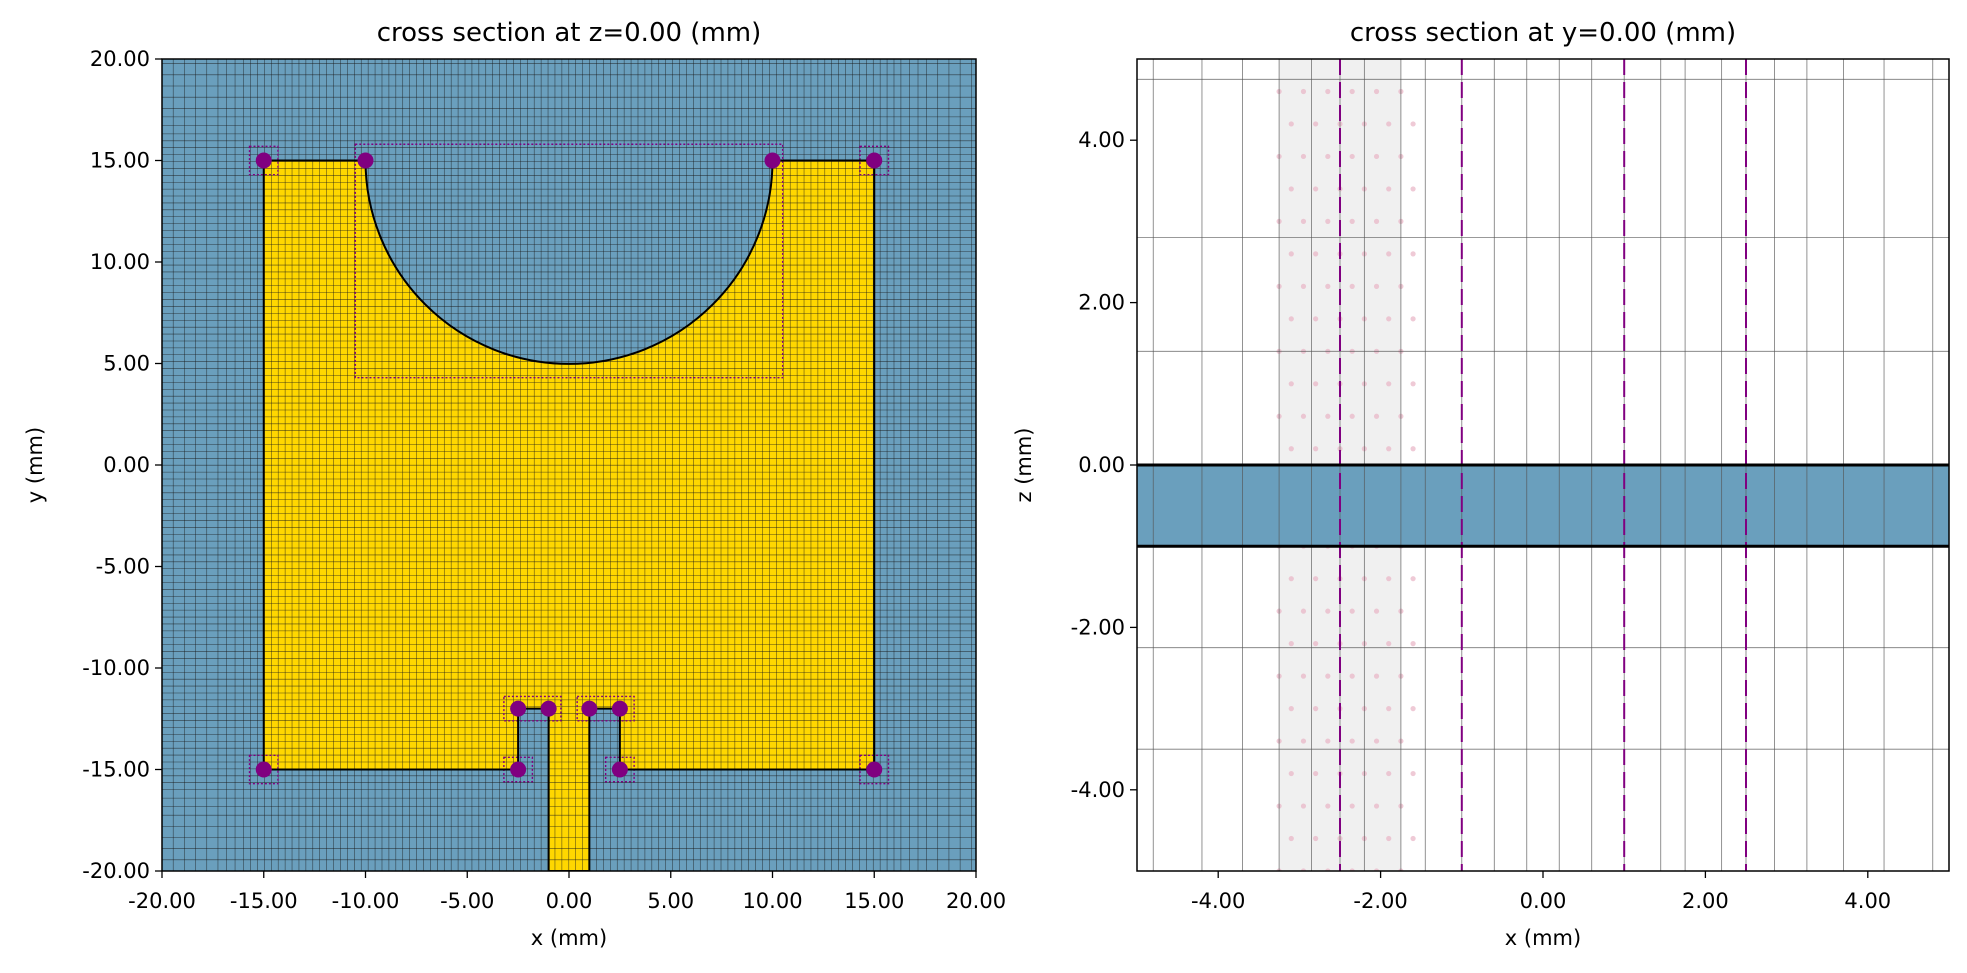 This screenshot has height=973, width=1967. What do you see at coordinates (772, 901) in the screenshot?
I see `x-tick-label: 10.00` at bounding box center [772, 901].